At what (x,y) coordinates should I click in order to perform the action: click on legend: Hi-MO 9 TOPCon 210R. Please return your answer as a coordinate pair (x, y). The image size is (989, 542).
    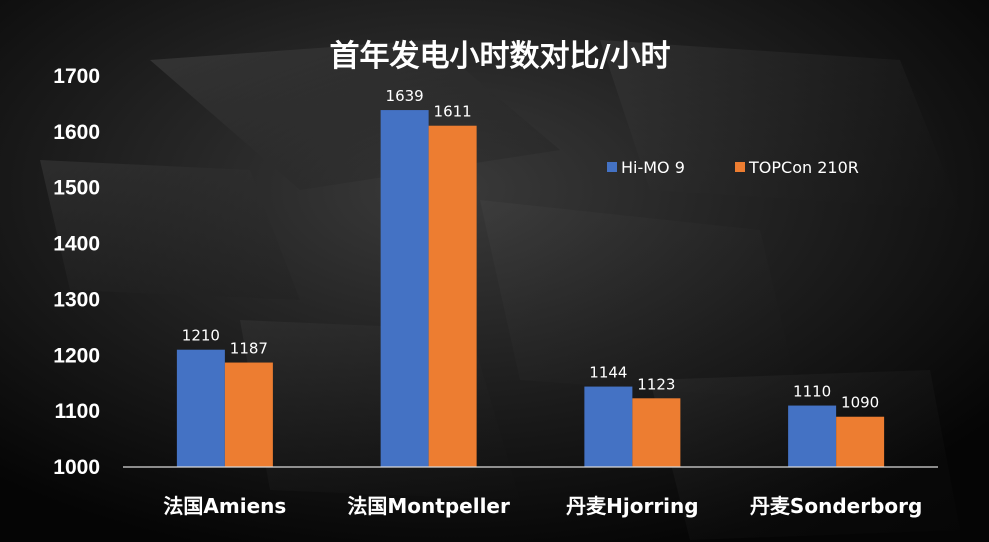
    Looking at the image, I should click on (733, 167).